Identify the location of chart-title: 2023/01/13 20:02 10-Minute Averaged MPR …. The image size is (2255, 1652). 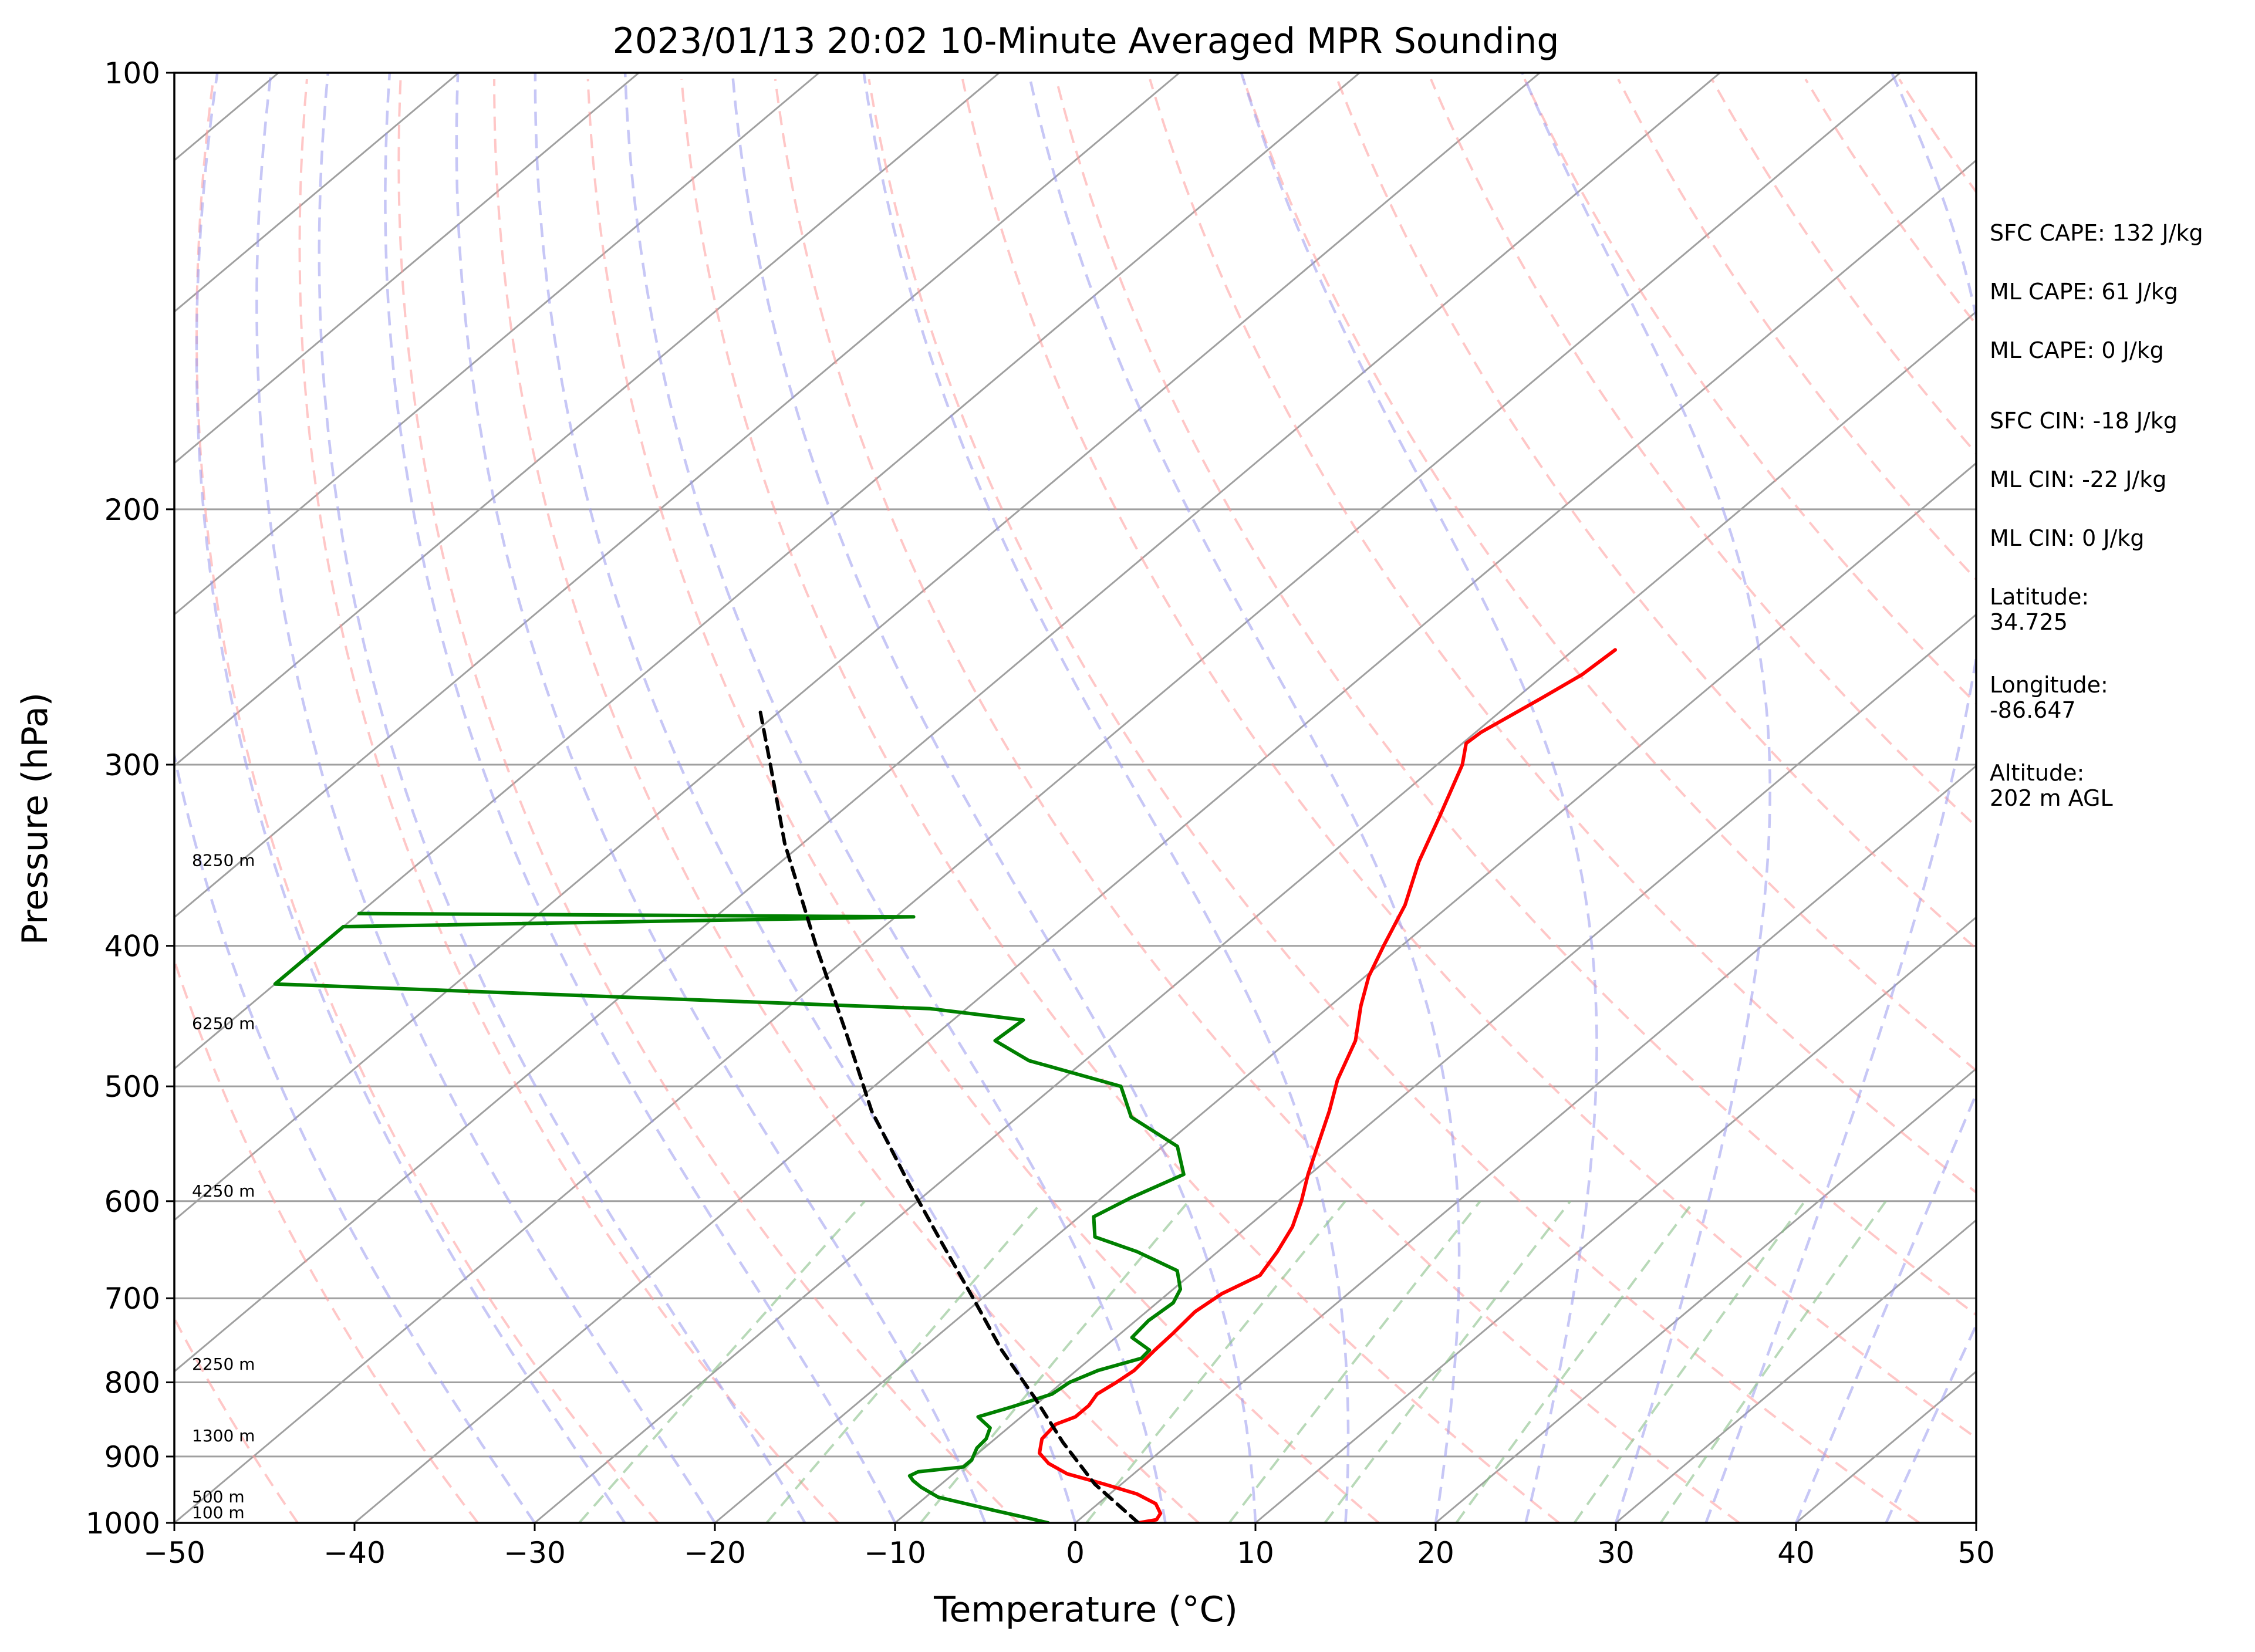
(1086, 41).